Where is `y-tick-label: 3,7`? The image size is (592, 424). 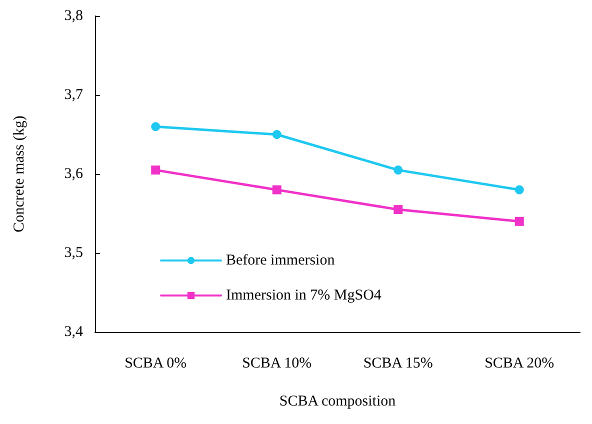
y-tick-label: 3,7 is located at coordinates (74, 95).